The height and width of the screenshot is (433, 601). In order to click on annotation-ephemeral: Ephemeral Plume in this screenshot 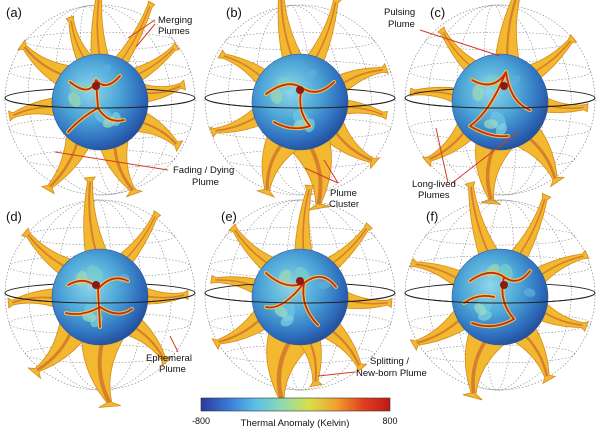, I will do `click(169, 364)`.